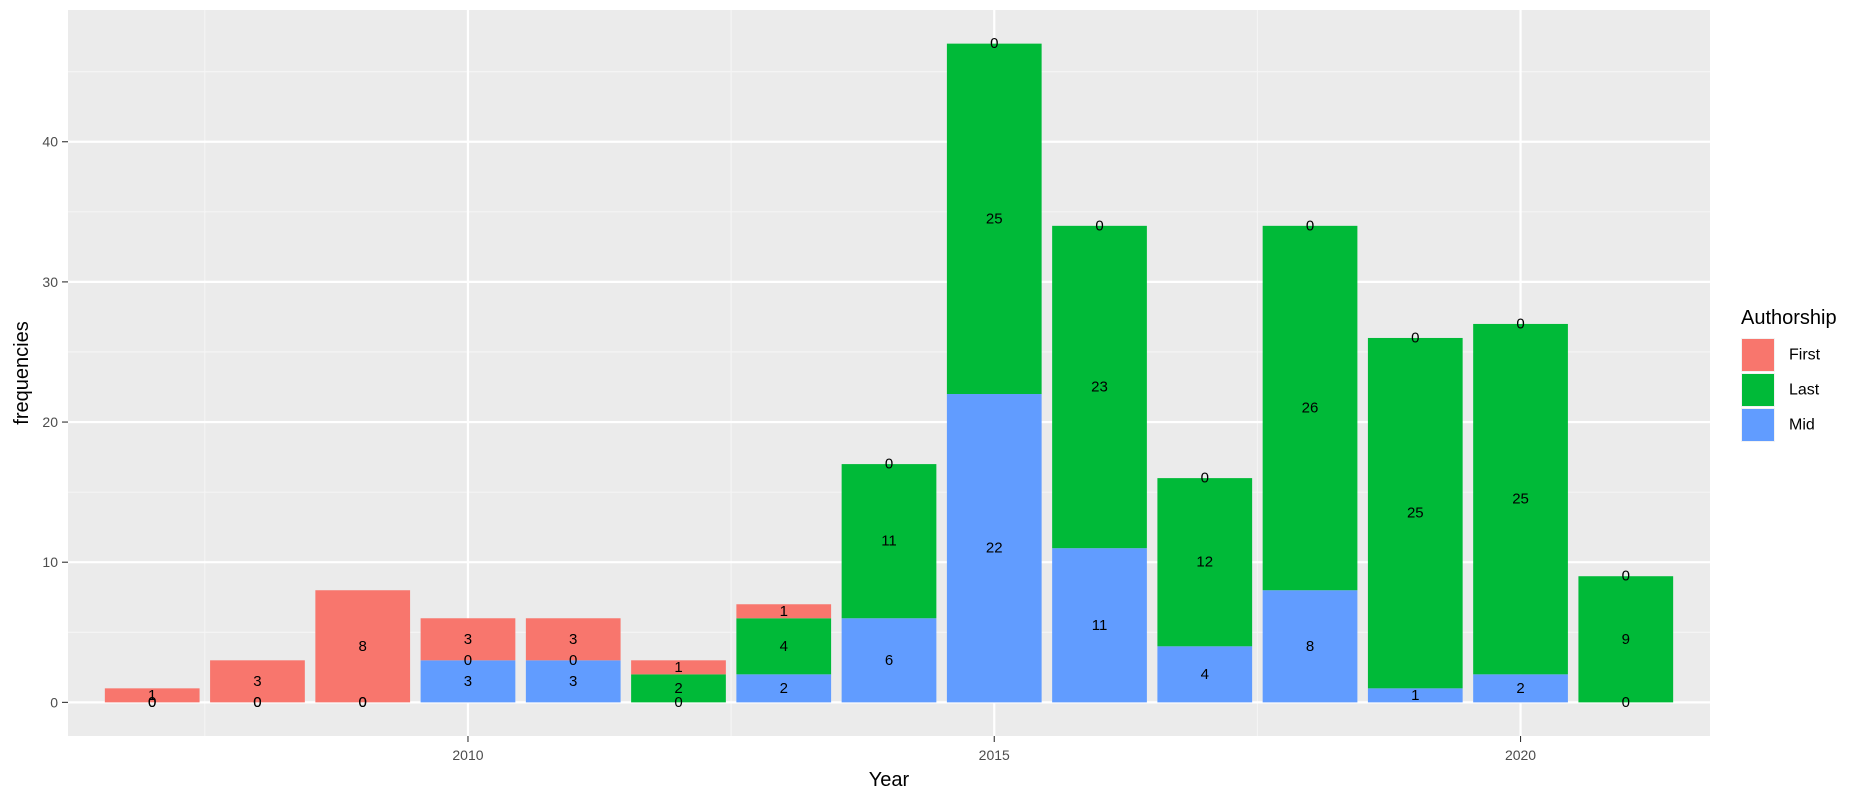  I want to click on data-label-first-2018: 0, so click(1310, 225).